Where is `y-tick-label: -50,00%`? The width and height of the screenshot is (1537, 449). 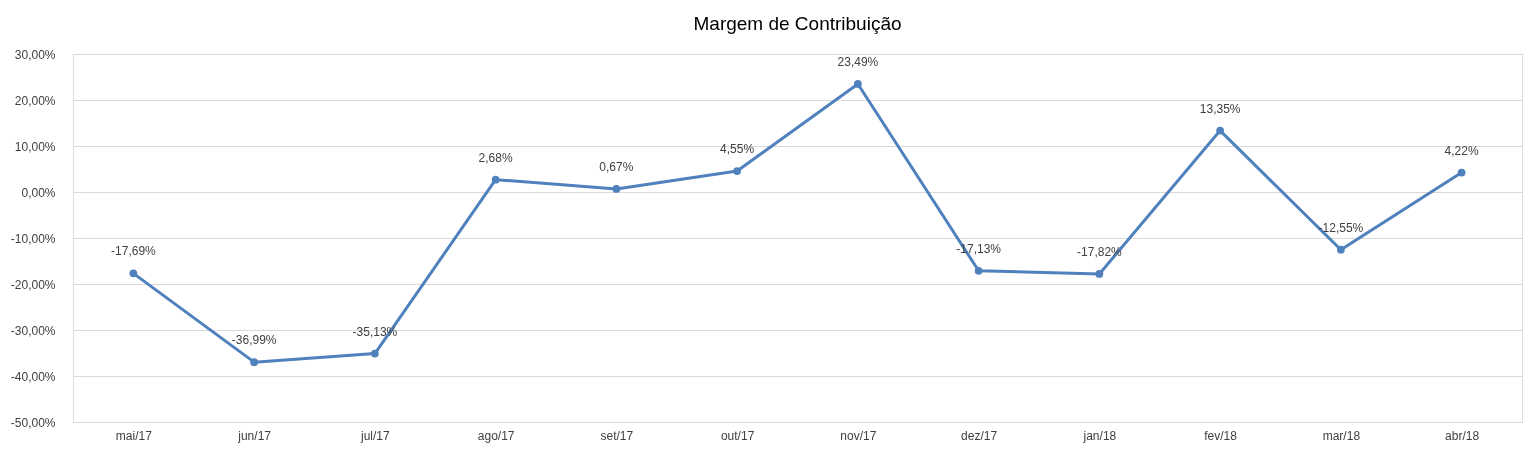 y-tick-label: -50,00% is located at coordinates (33, 422).